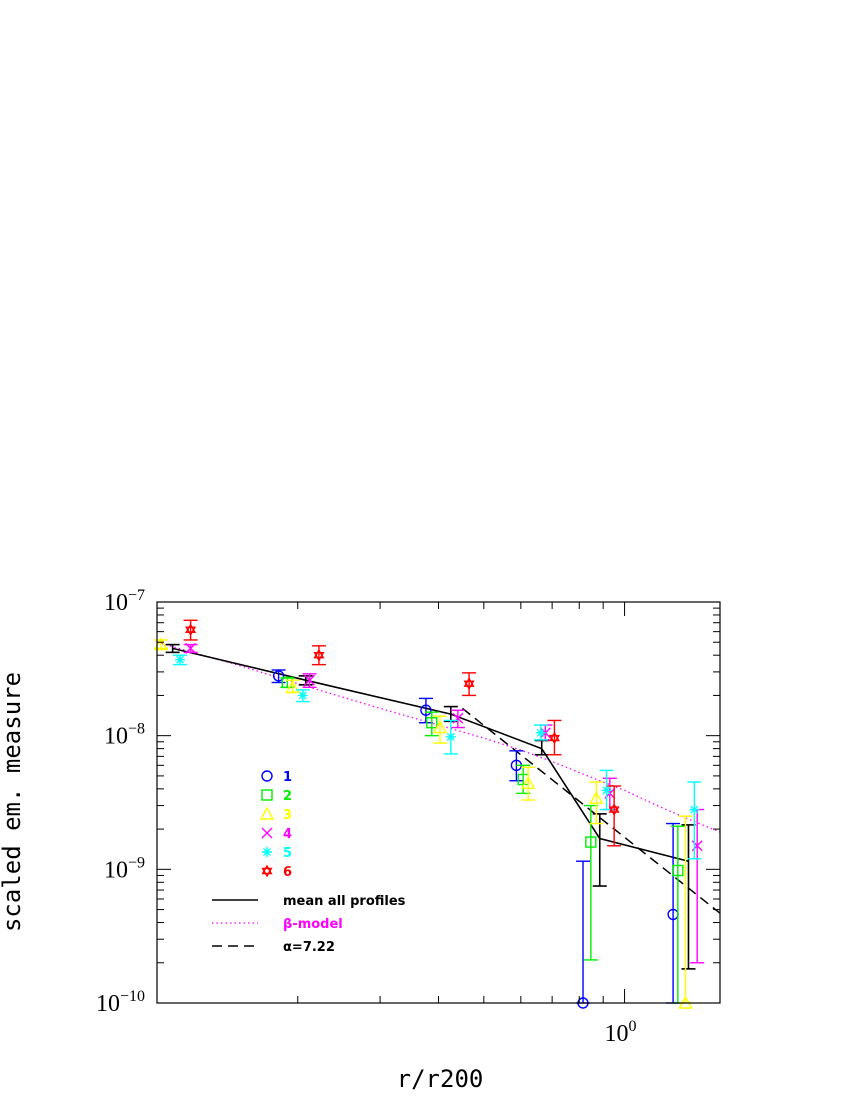 This screenshot has height=1105, width=850. I want to click on legend-label-mean-profile: mean all profiles, so click(344, 901).